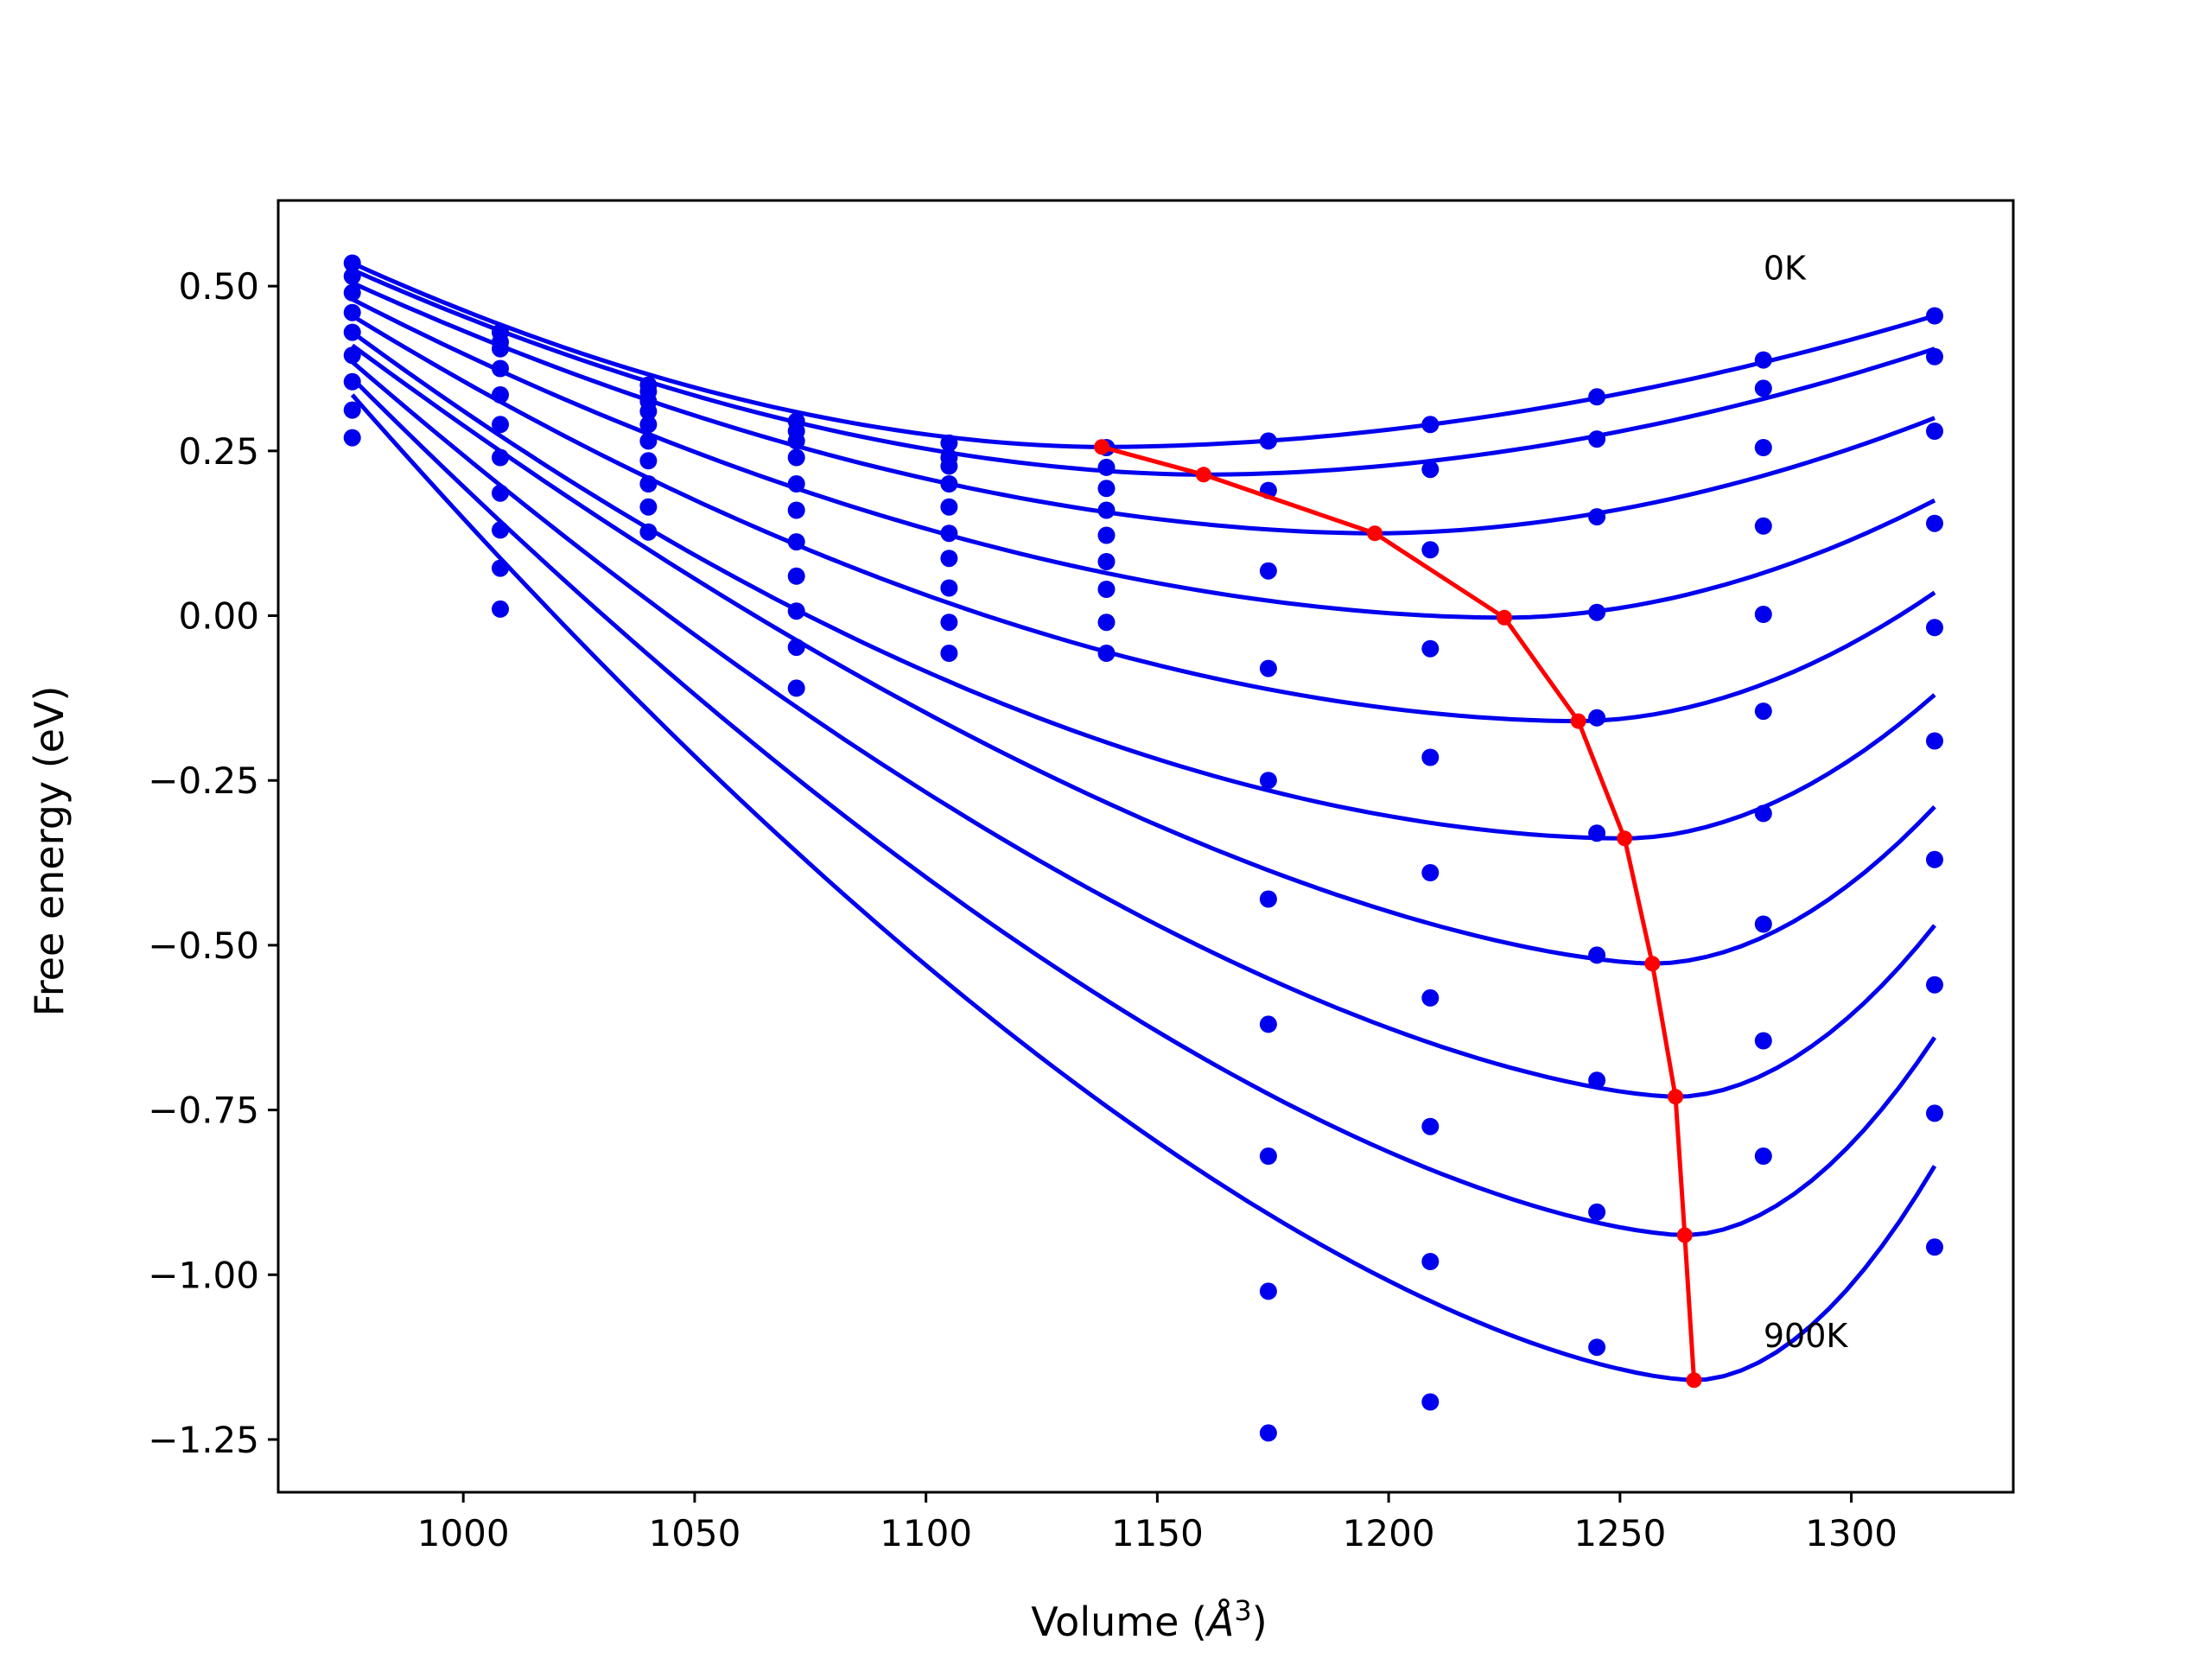  What do you see at coordinates (463, 1533) in the screenshot?
I see `x-tick-label: 1000` at bounding box center [463, 1533].